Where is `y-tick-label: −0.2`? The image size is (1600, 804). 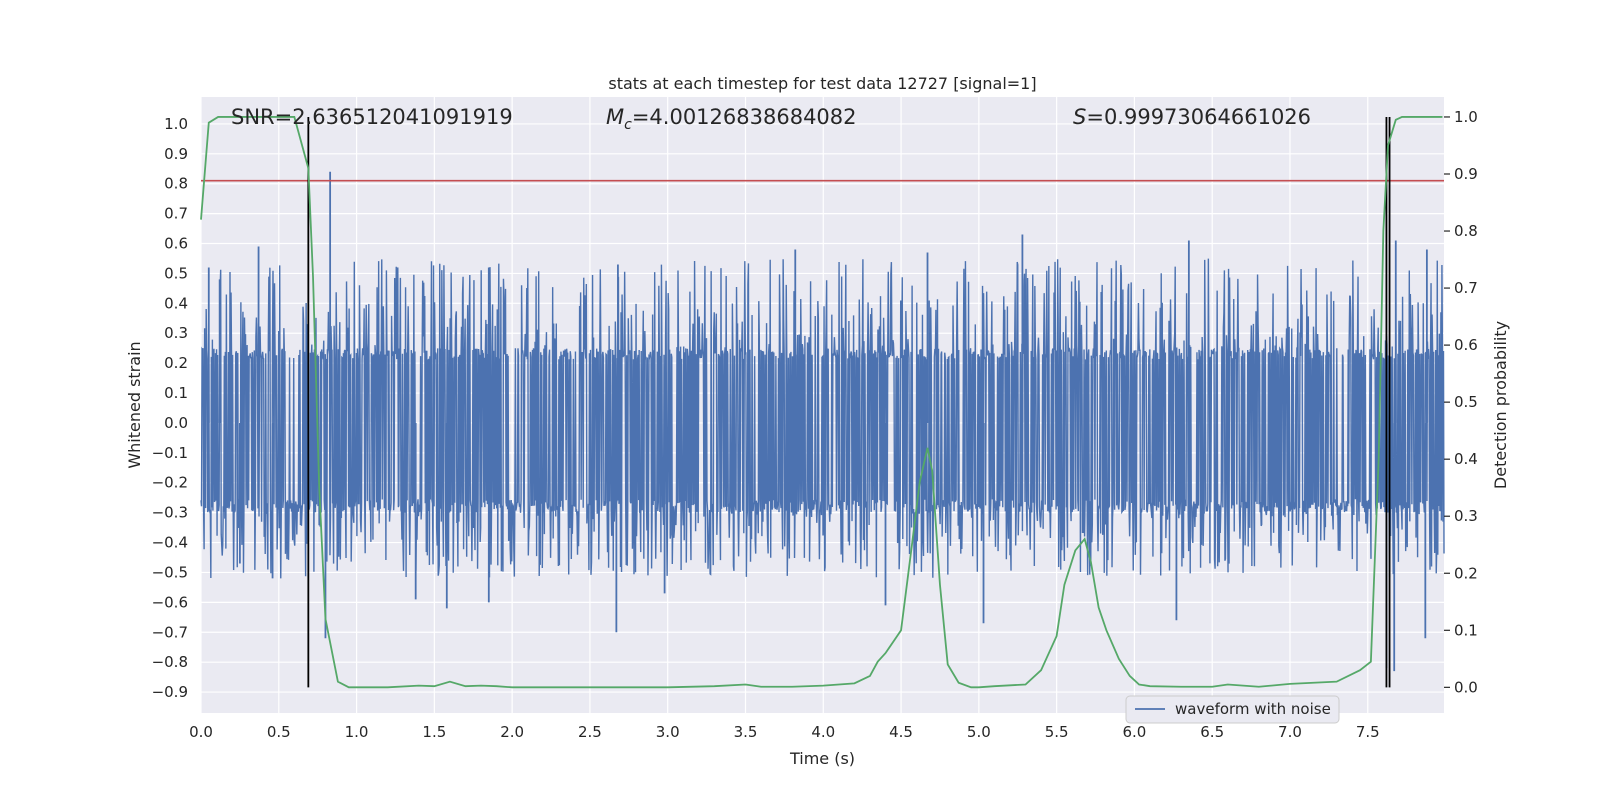
y-tick-label: −0.2 is located at coordinates (170, 483).